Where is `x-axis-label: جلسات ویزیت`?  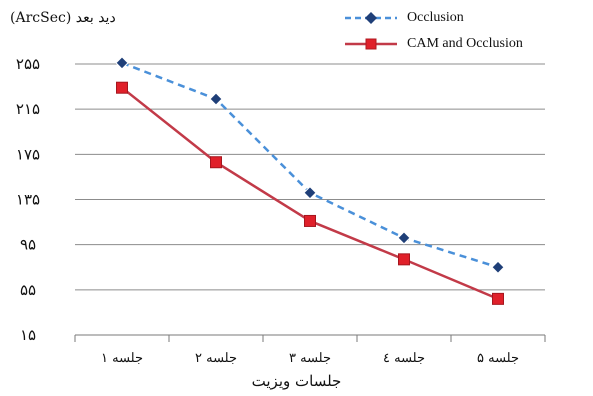 x-axis-label: جلسات ویزیت is located at coordinates (296, 381).